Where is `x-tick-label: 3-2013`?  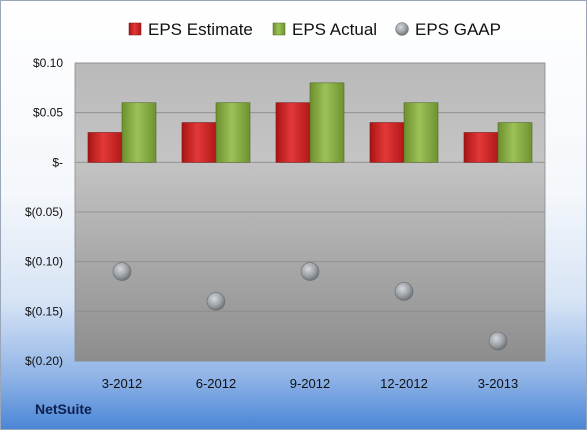
x-tick-label: 3-2013 is located at coordinates (498, 383).